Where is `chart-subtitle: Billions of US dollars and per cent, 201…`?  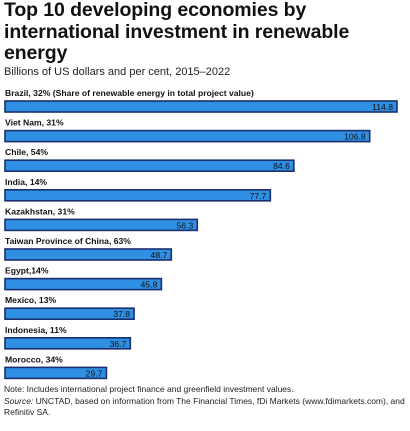
chart-subtitle: Billions of US dollars and per cent, 201… is located at coordinates (117, 72).